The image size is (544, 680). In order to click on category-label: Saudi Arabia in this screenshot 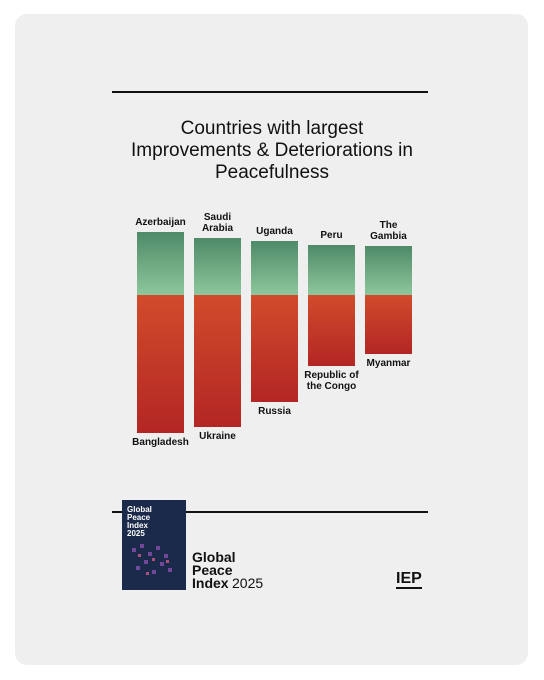, I will do `click(217, 223)`.